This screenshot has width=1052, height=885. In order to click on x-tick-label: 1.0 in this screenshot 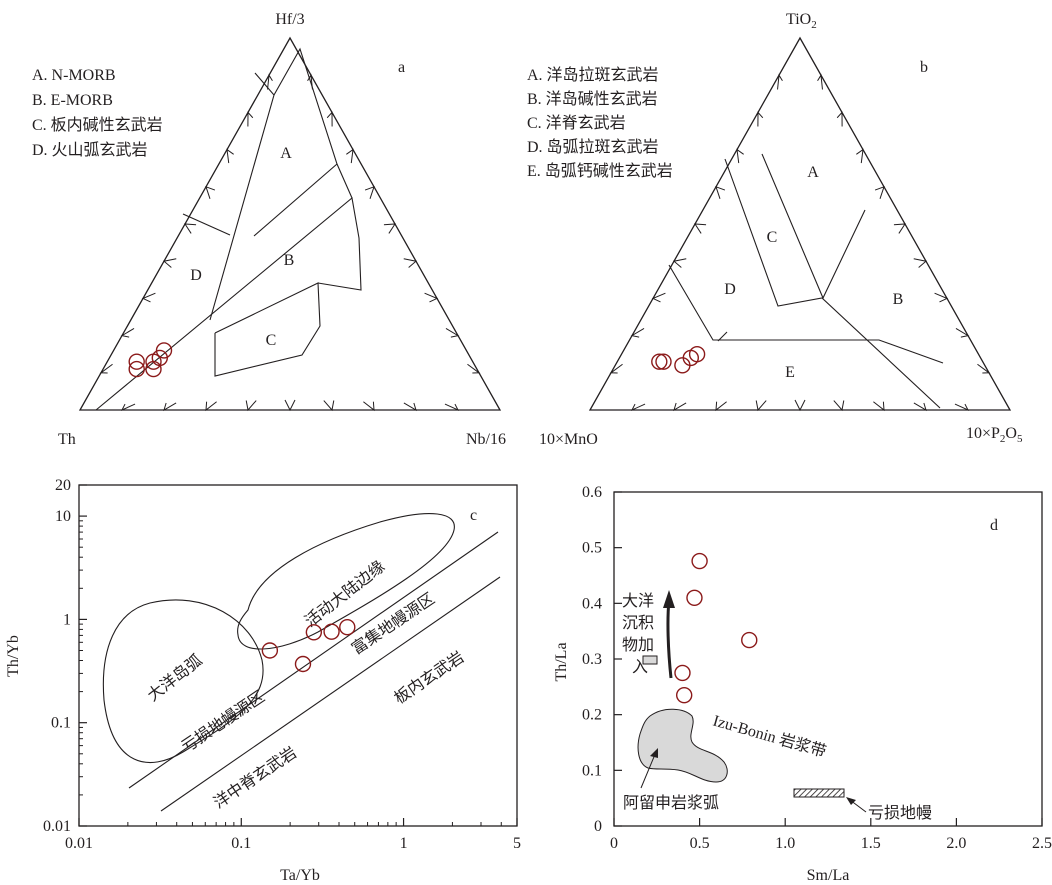, I will do `click(785, 843)`.